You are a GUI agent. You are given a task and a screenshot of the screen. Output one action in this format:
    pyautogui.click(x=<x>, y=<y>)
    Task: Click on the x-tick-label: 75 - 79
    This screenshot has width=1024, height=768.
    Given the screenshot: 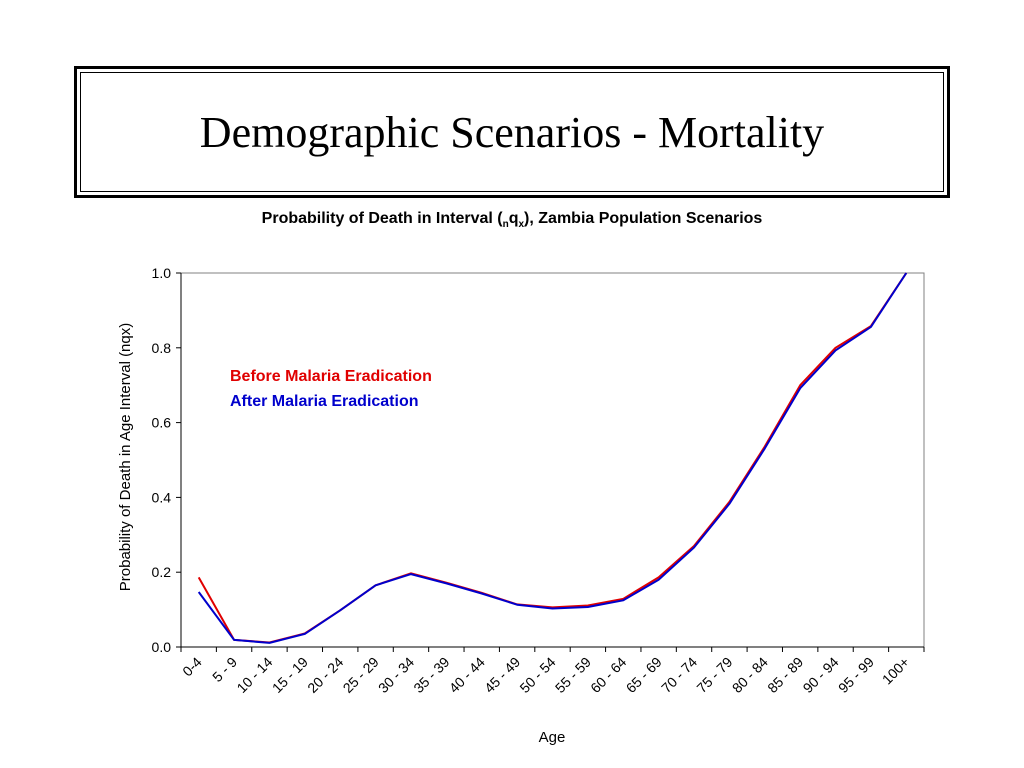 What is the action you would take?
    pyautogui.click(x=714, y=675)
    